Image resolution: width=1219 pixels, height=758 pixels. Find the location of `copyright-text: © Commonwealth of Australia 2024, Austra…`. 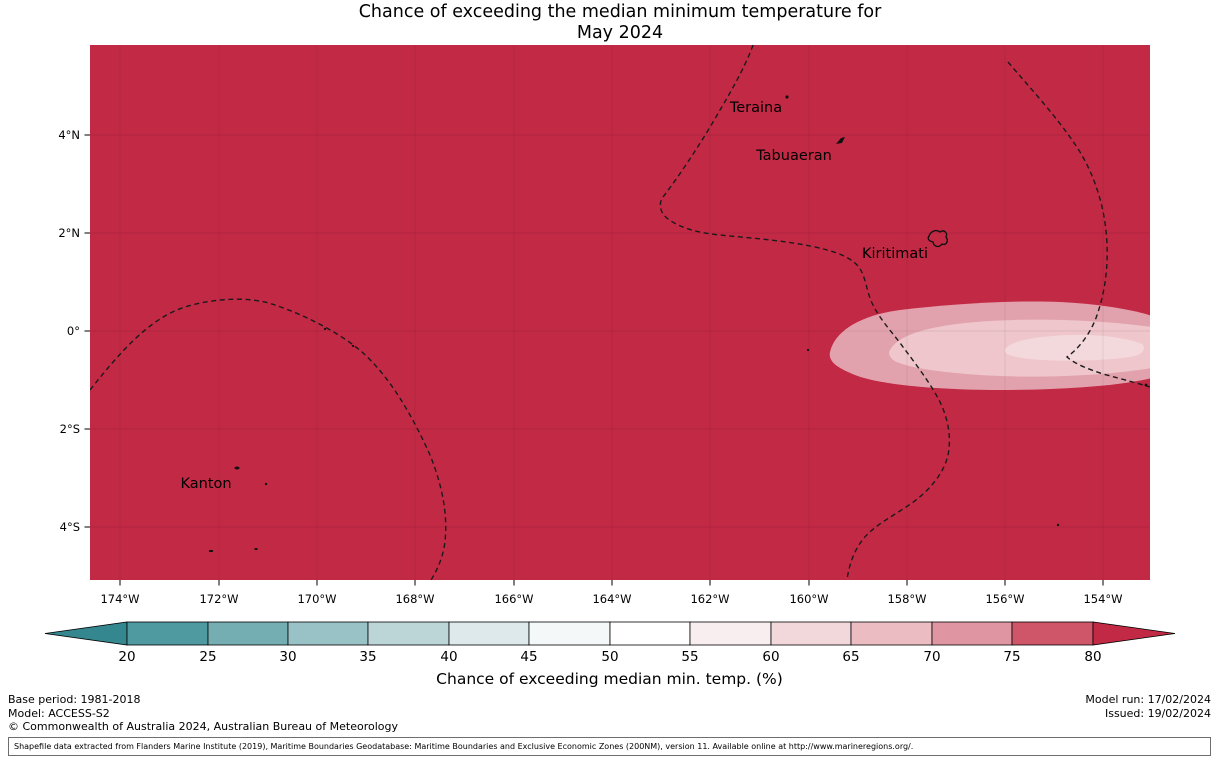

copyright-text: © Commonwealth of Australia 2024, Austra… is located at coordinates (203, 726).